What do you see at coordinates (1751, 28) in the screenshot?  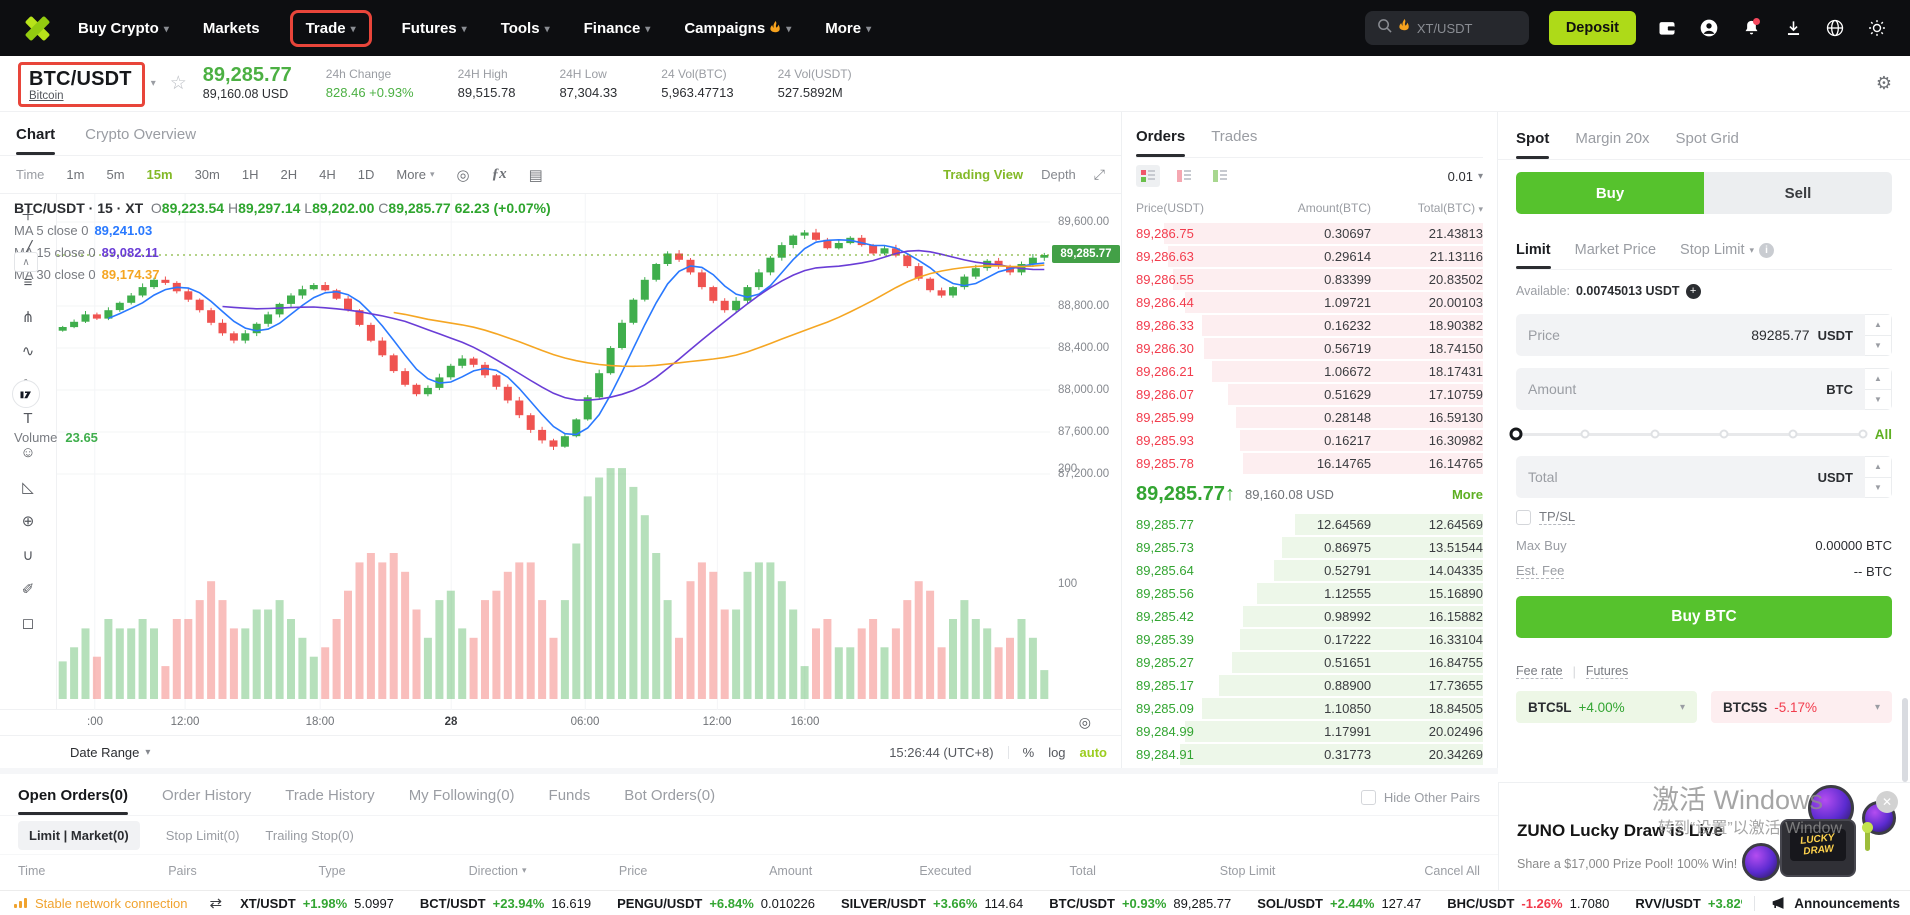 I see `notifications-bell-icon` at bounding box center [1751, 28].